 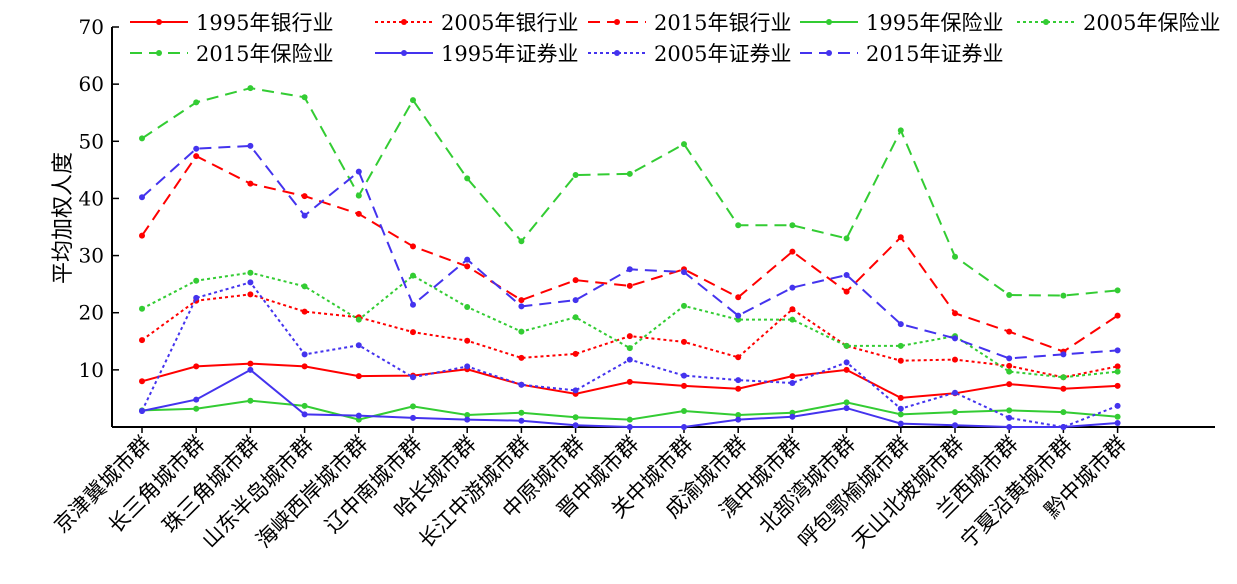 I want to click on legend-item: 1995年保险业, so click(x=901, y=23).